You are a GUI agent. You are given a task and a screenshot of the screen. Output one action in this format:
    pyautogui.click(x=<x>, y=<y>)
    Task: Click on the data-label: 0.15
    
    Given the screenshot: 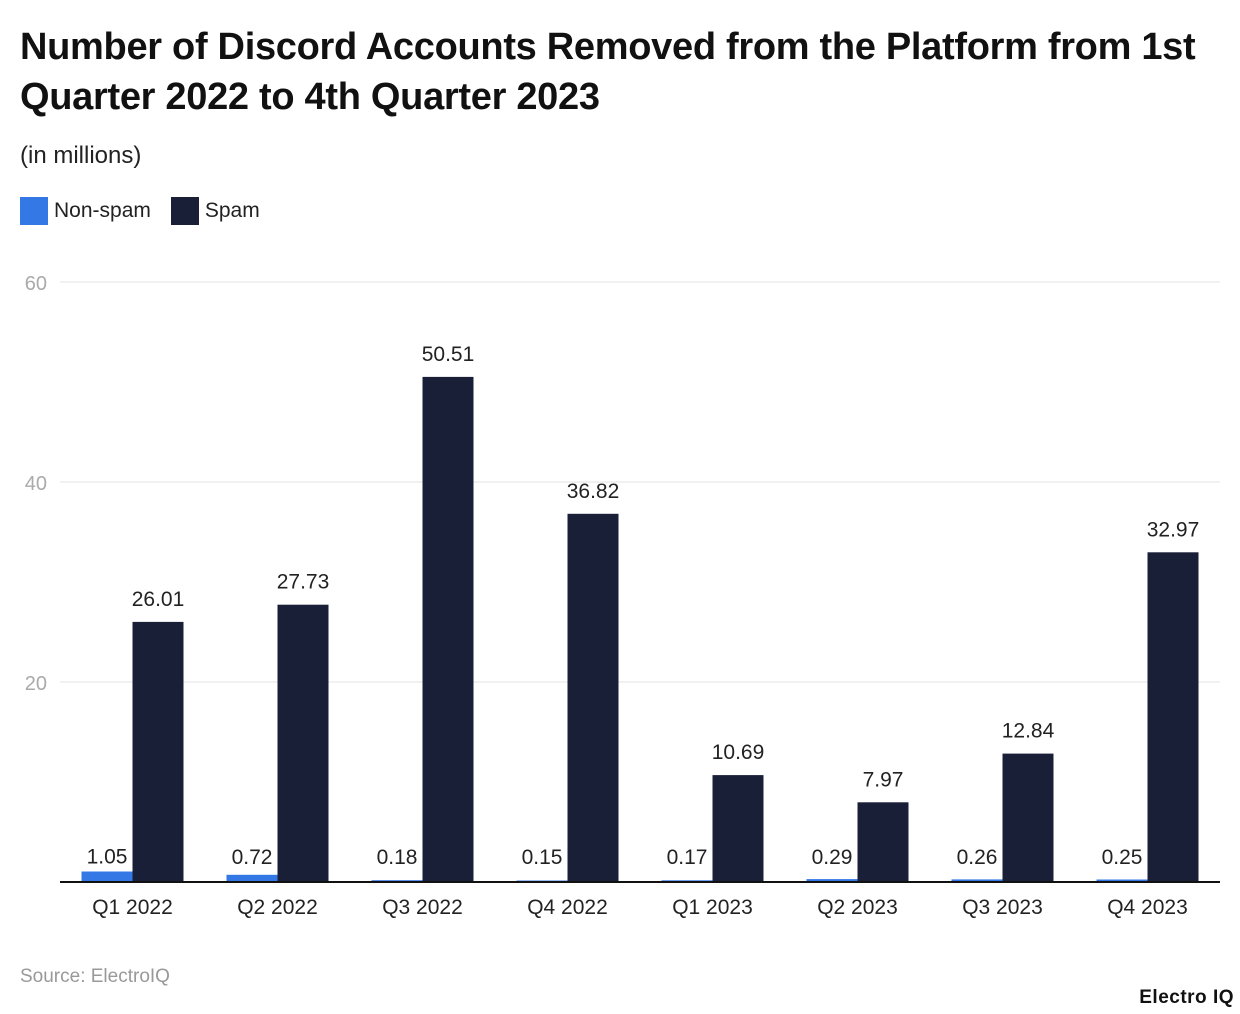 What is the action you would take?
    pyautogui.click(x=542, y=857)
    